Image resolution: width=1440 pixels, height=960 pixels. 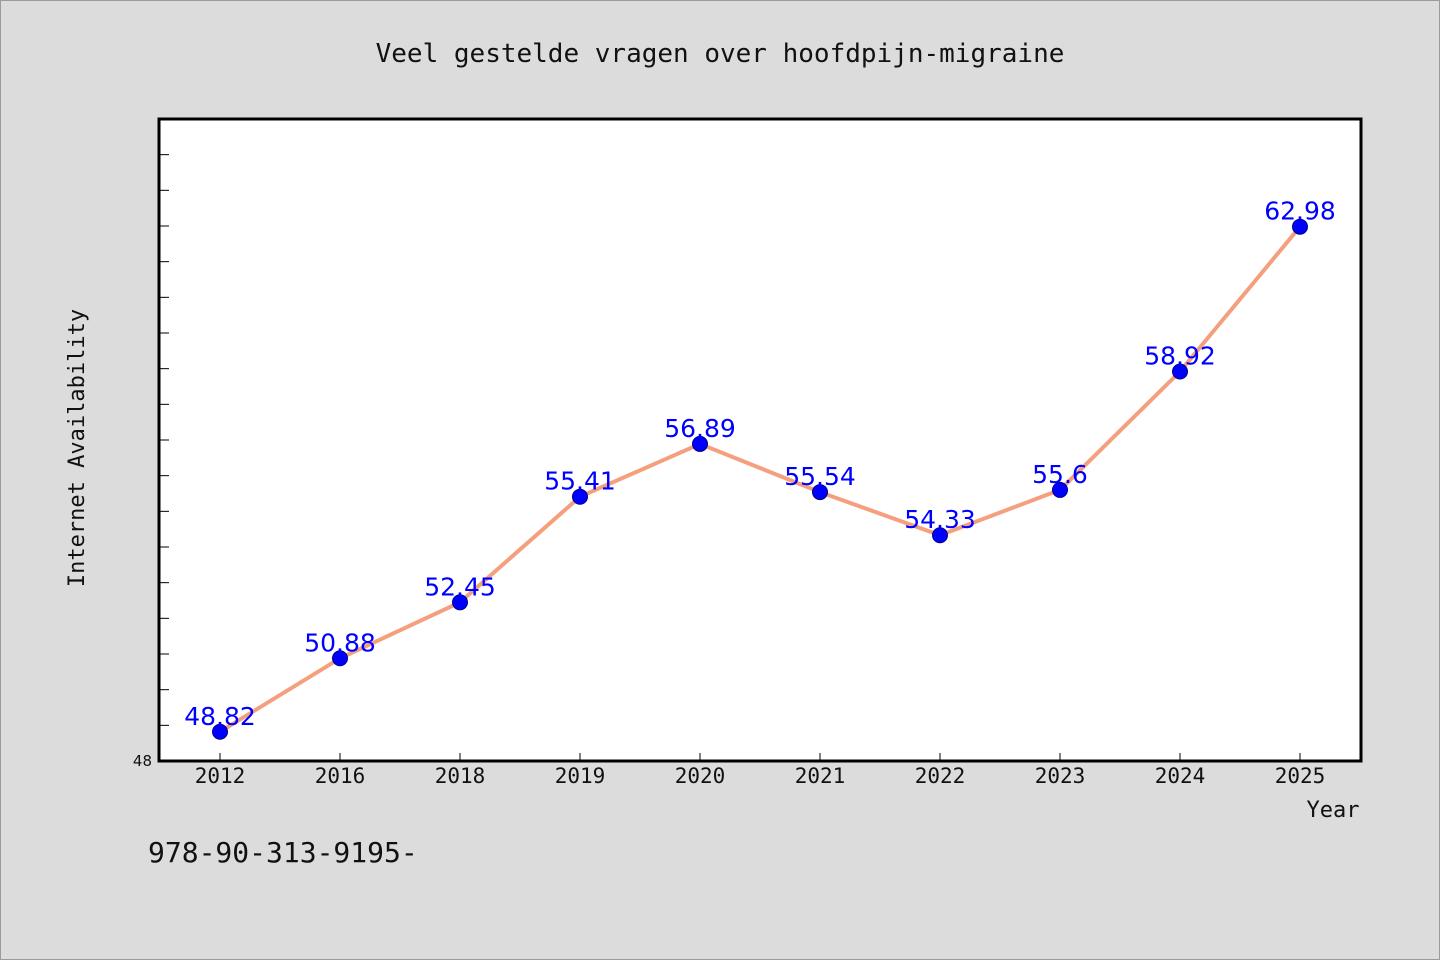 What do you see at coordinates (1180, 776) in the screenshot?
I see `x-tick-label: 2024` at bounding box center [1180, 776].